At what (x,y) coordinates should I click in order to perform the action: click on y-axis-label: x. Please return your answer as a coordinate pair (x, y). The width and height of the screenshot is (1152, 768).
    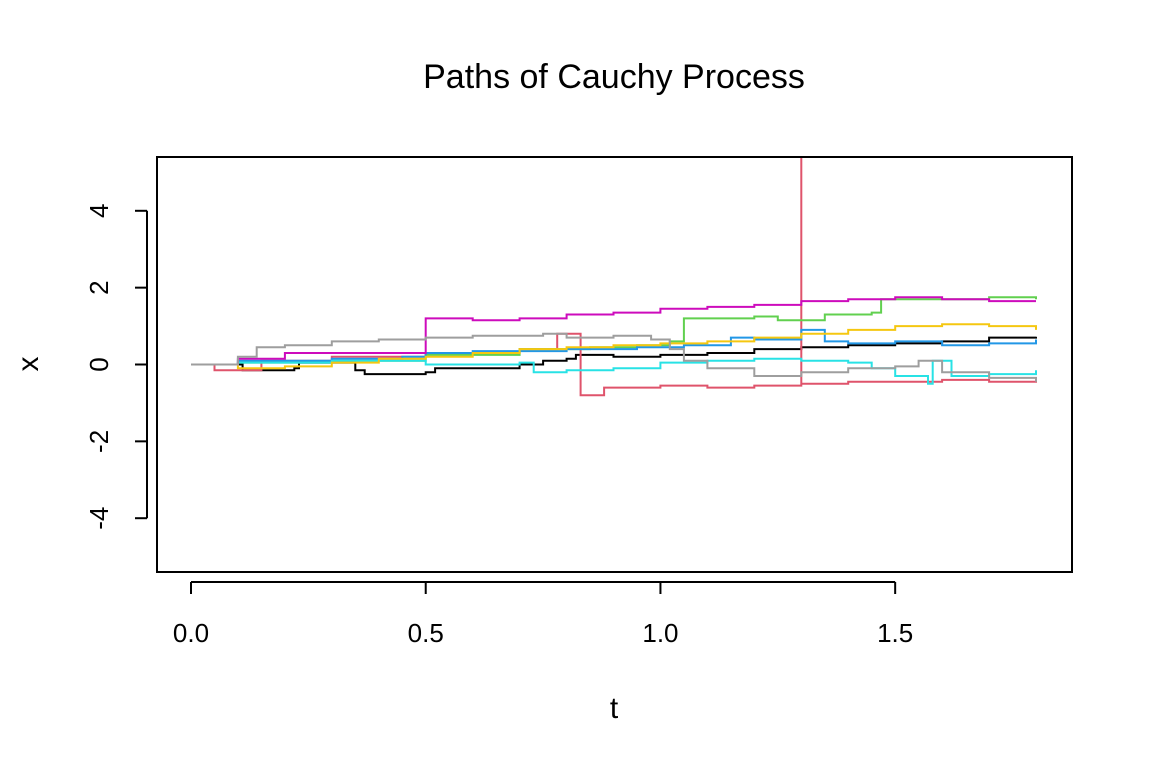
    Looking at the image, I should click on (28, 364).